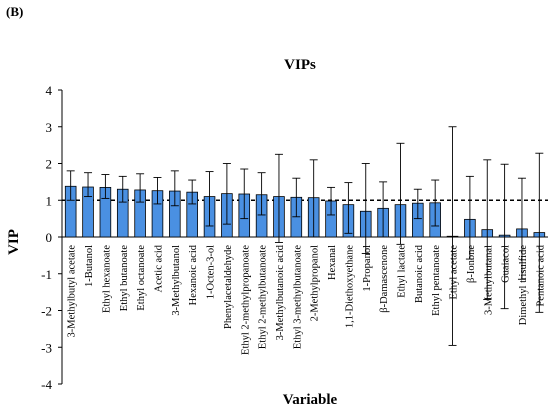 This screenshot has width=550, height=410. What do you see at coordinates (332, 262) in the screenshot?
I see `category-label: Hexanal` at bounding box center [332, 262].